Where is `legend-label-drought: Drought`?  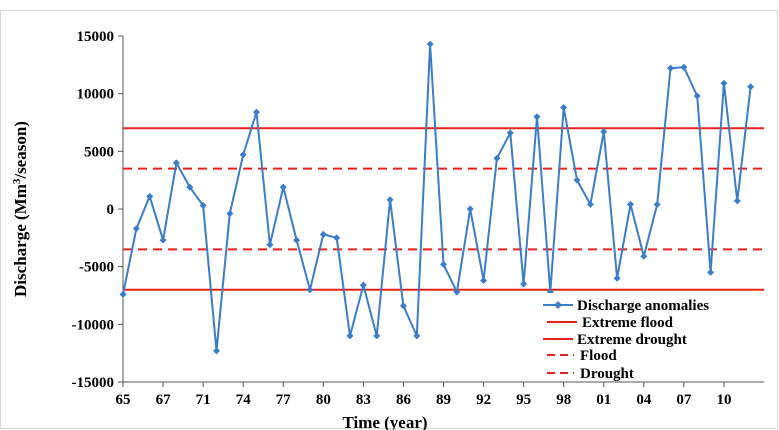
legend-label-drought: Drought is located at coordinates (607, 374).